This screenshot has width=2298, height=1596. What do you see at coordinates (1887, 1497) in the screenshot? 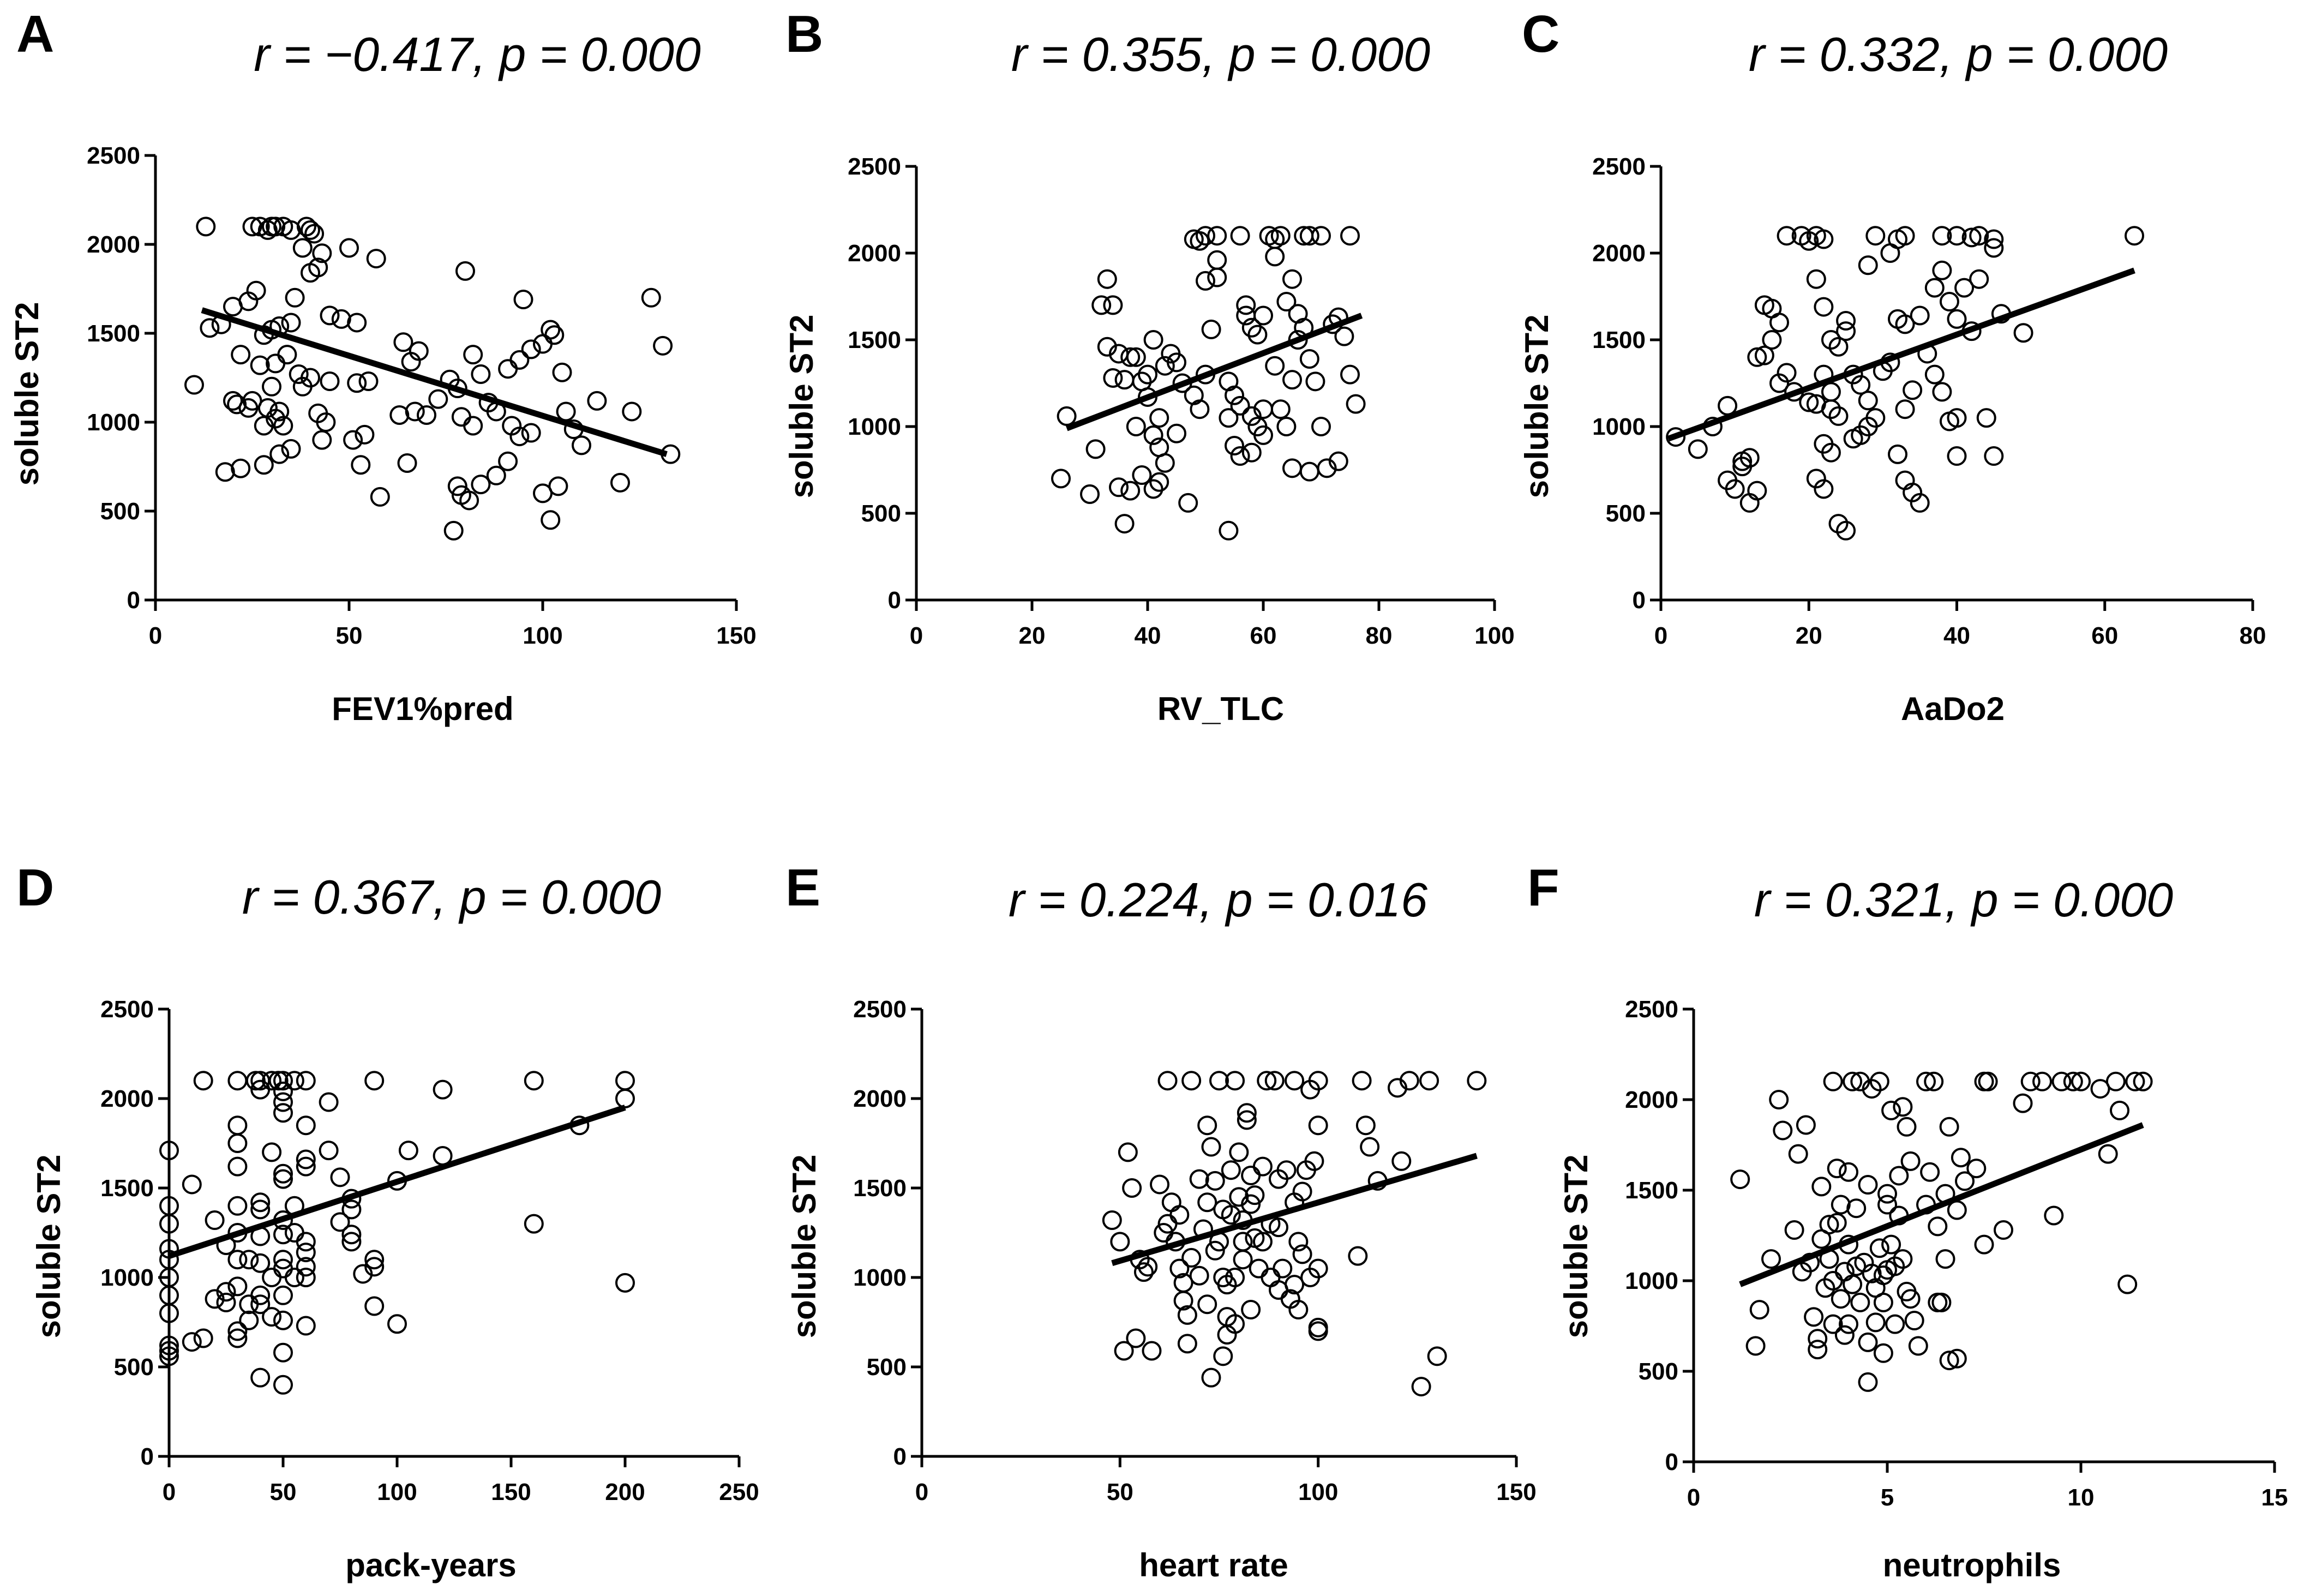
I see `panel-f-x-tick-label: 5` at bounding box center [1887, 1497].